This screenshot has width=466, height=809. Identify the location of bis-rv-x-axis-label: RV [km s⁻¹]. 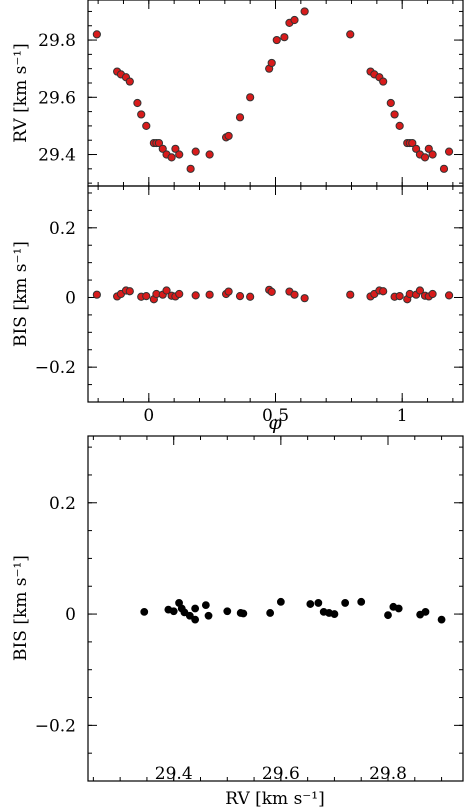
(274, 799).